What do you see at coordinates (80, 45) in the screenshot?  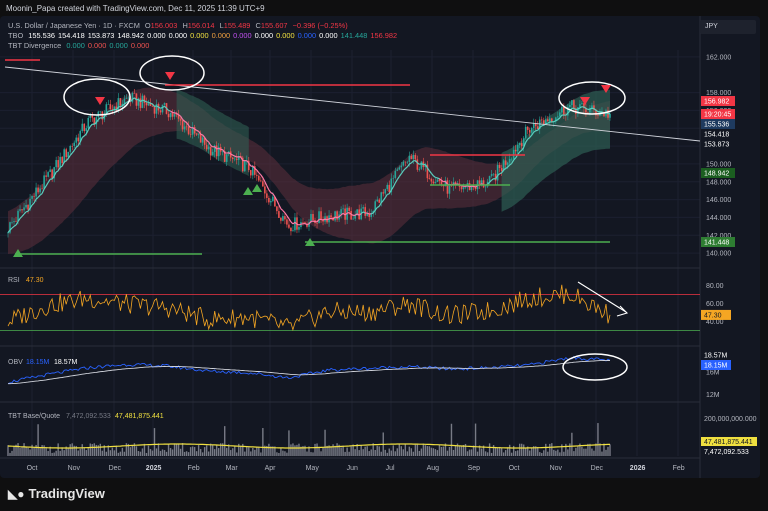 I see `tbt-divergence-legend: TBT Divergence 0.000 0.000 0.000 0.000` at bounding box center [80, 45].